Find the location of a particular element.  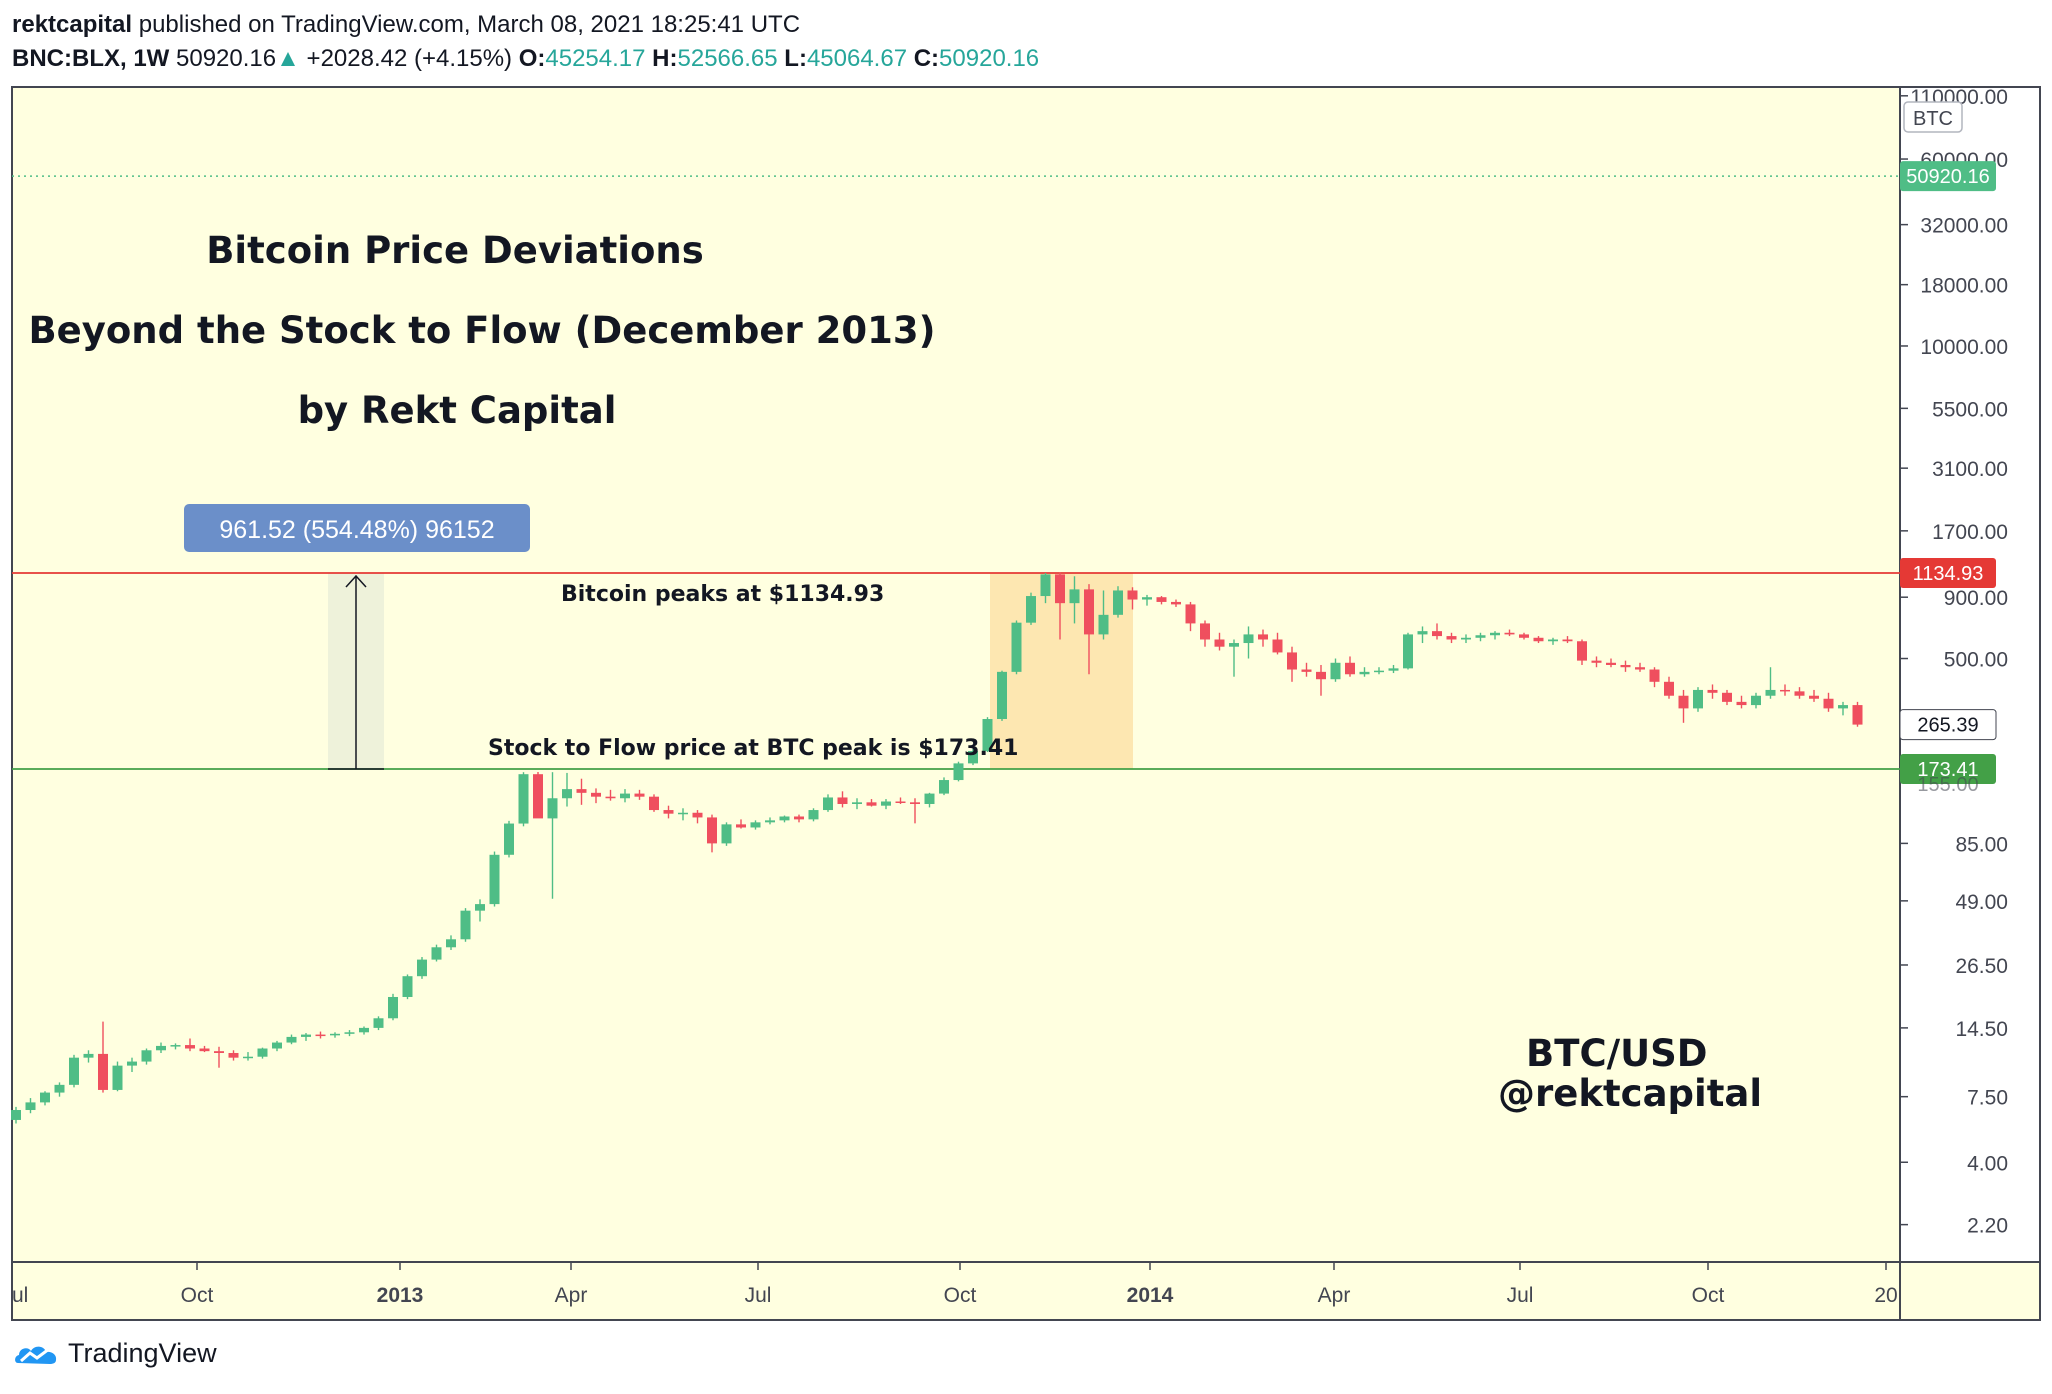

peak-price-tag-box is located at coordinates (1948, 573).